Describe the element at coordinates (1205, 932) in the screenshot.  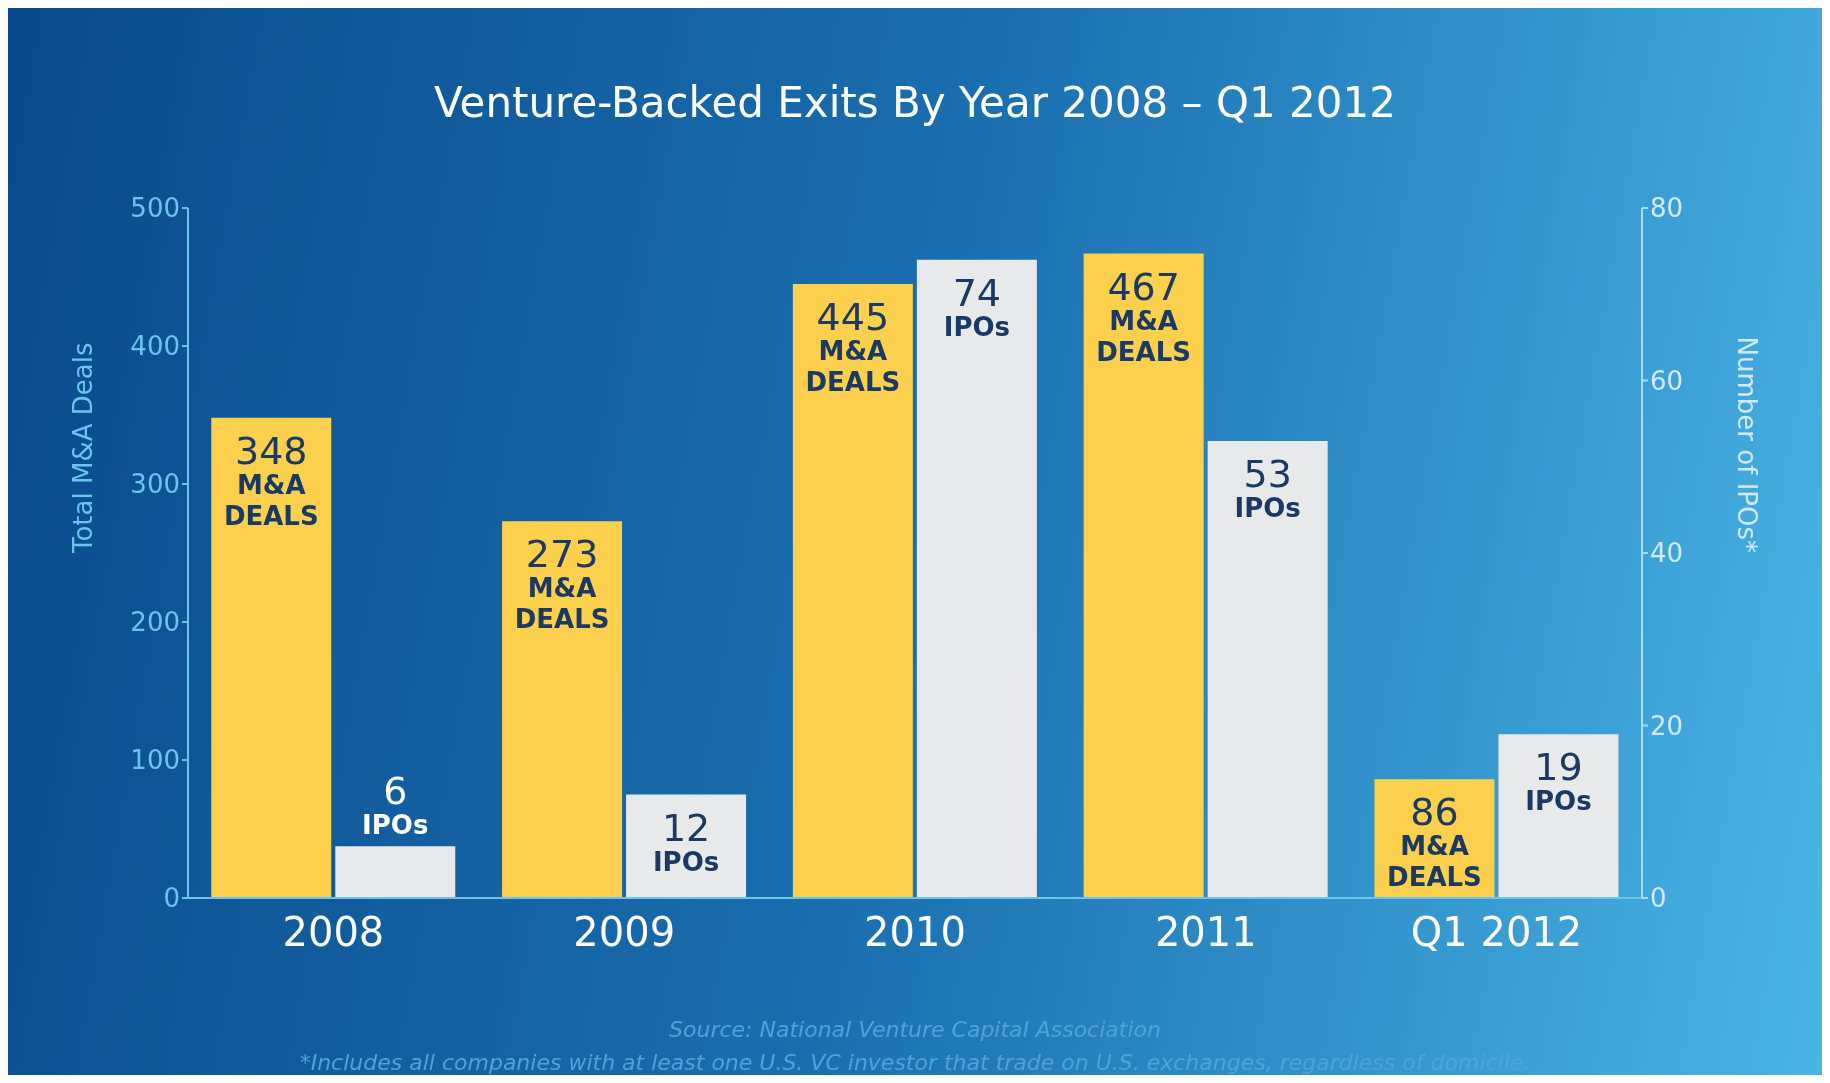
I see `x-tick-label: 2011` at that location.